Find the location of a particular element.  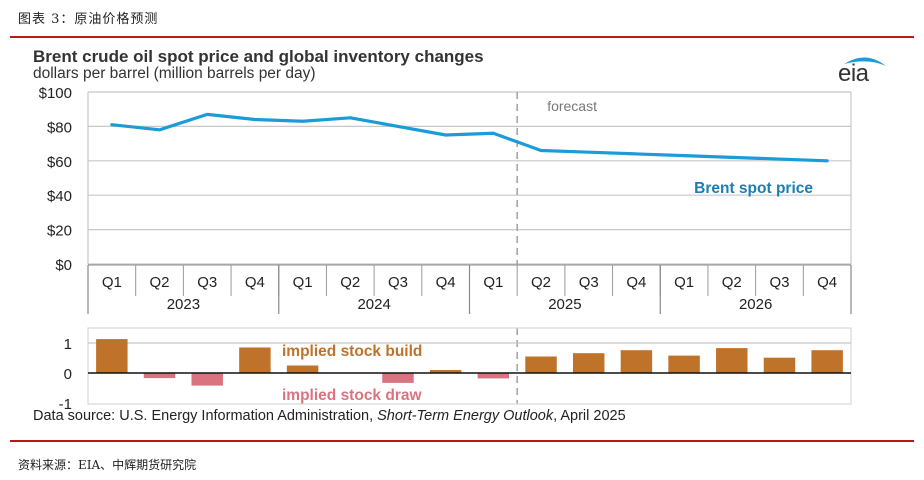

bar-plot-frame is located at coordinates (469, 366).